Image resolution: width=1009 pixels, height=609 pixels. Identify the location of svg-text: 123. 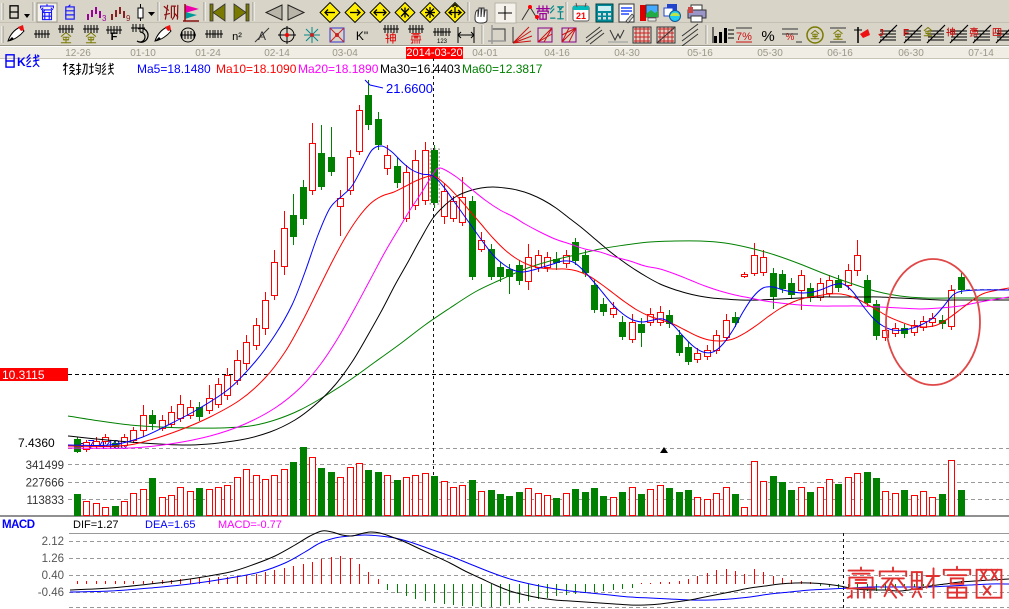
(442, 42).